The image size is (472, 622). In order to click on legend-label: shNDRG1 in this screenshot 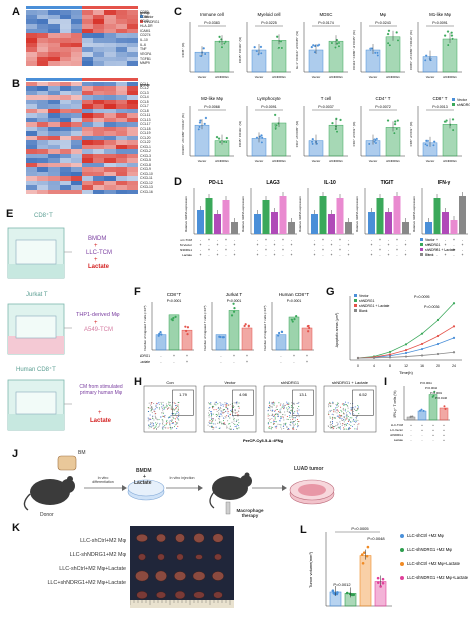, I will do `click(463, 105)`.